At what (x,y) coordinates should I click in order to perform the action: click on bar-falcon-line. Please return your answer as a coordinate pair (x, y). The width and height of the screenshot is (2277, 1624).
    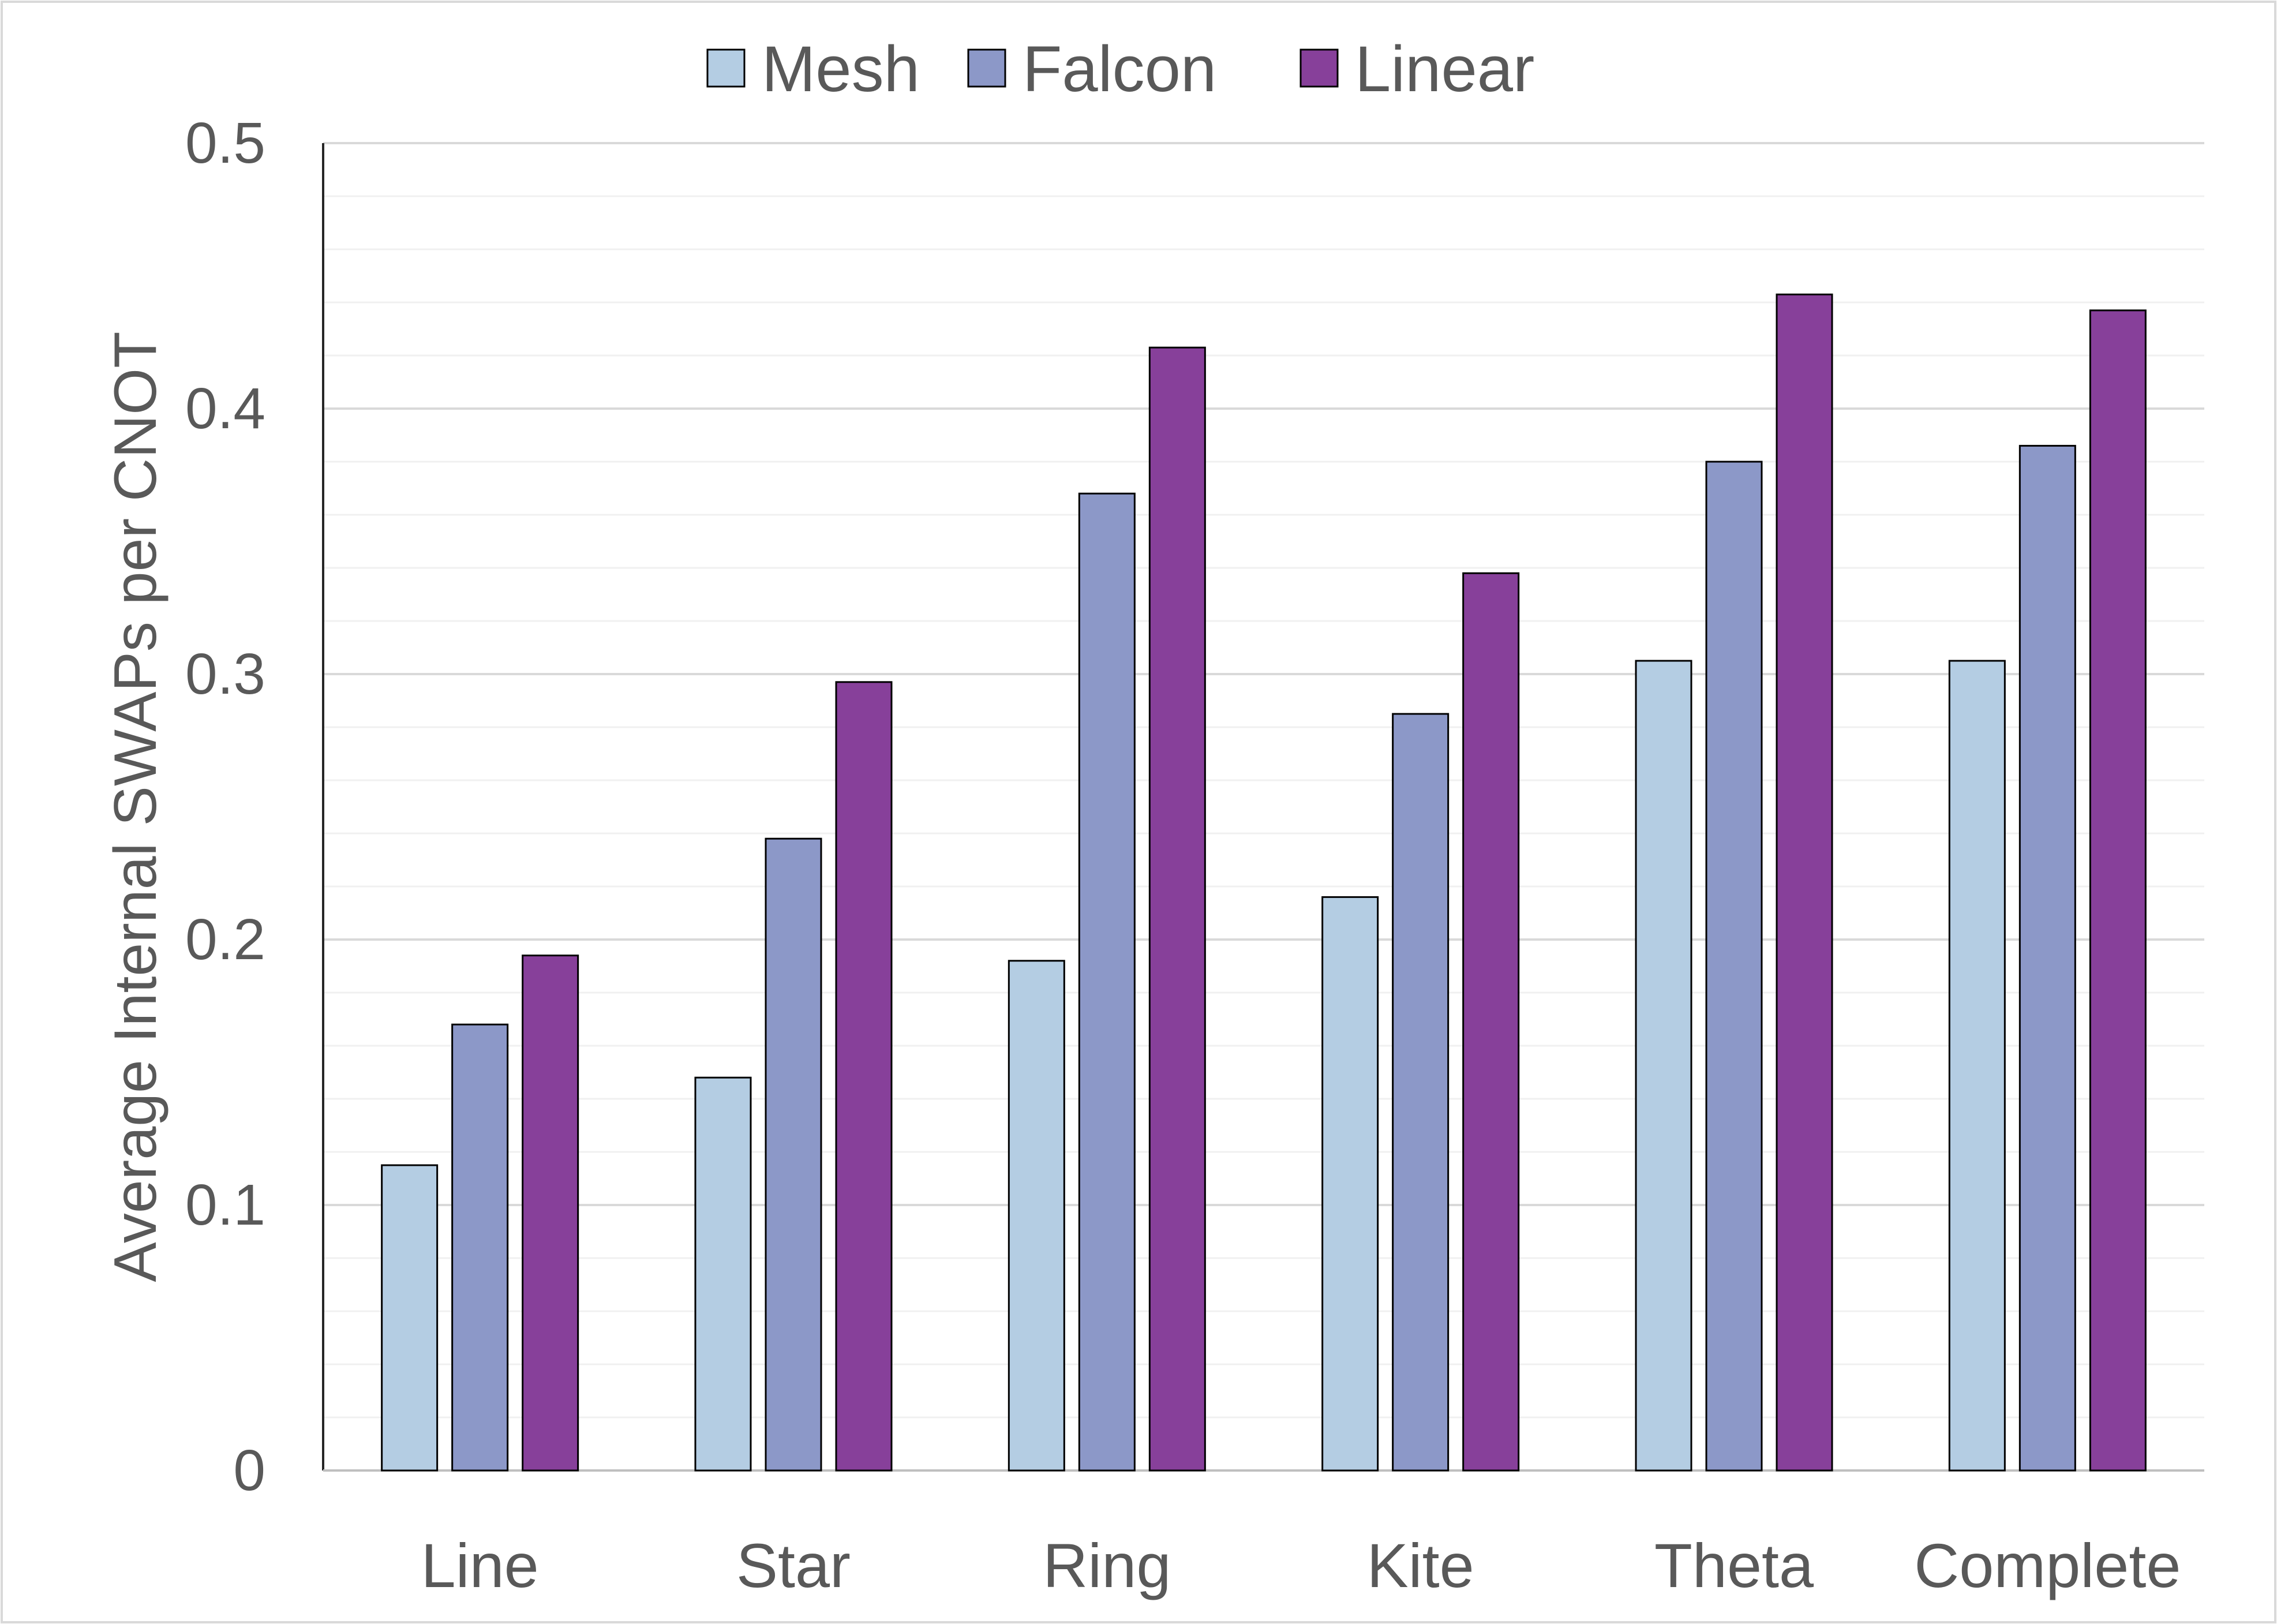
    Looking at the image, I should click on (480, 1248).